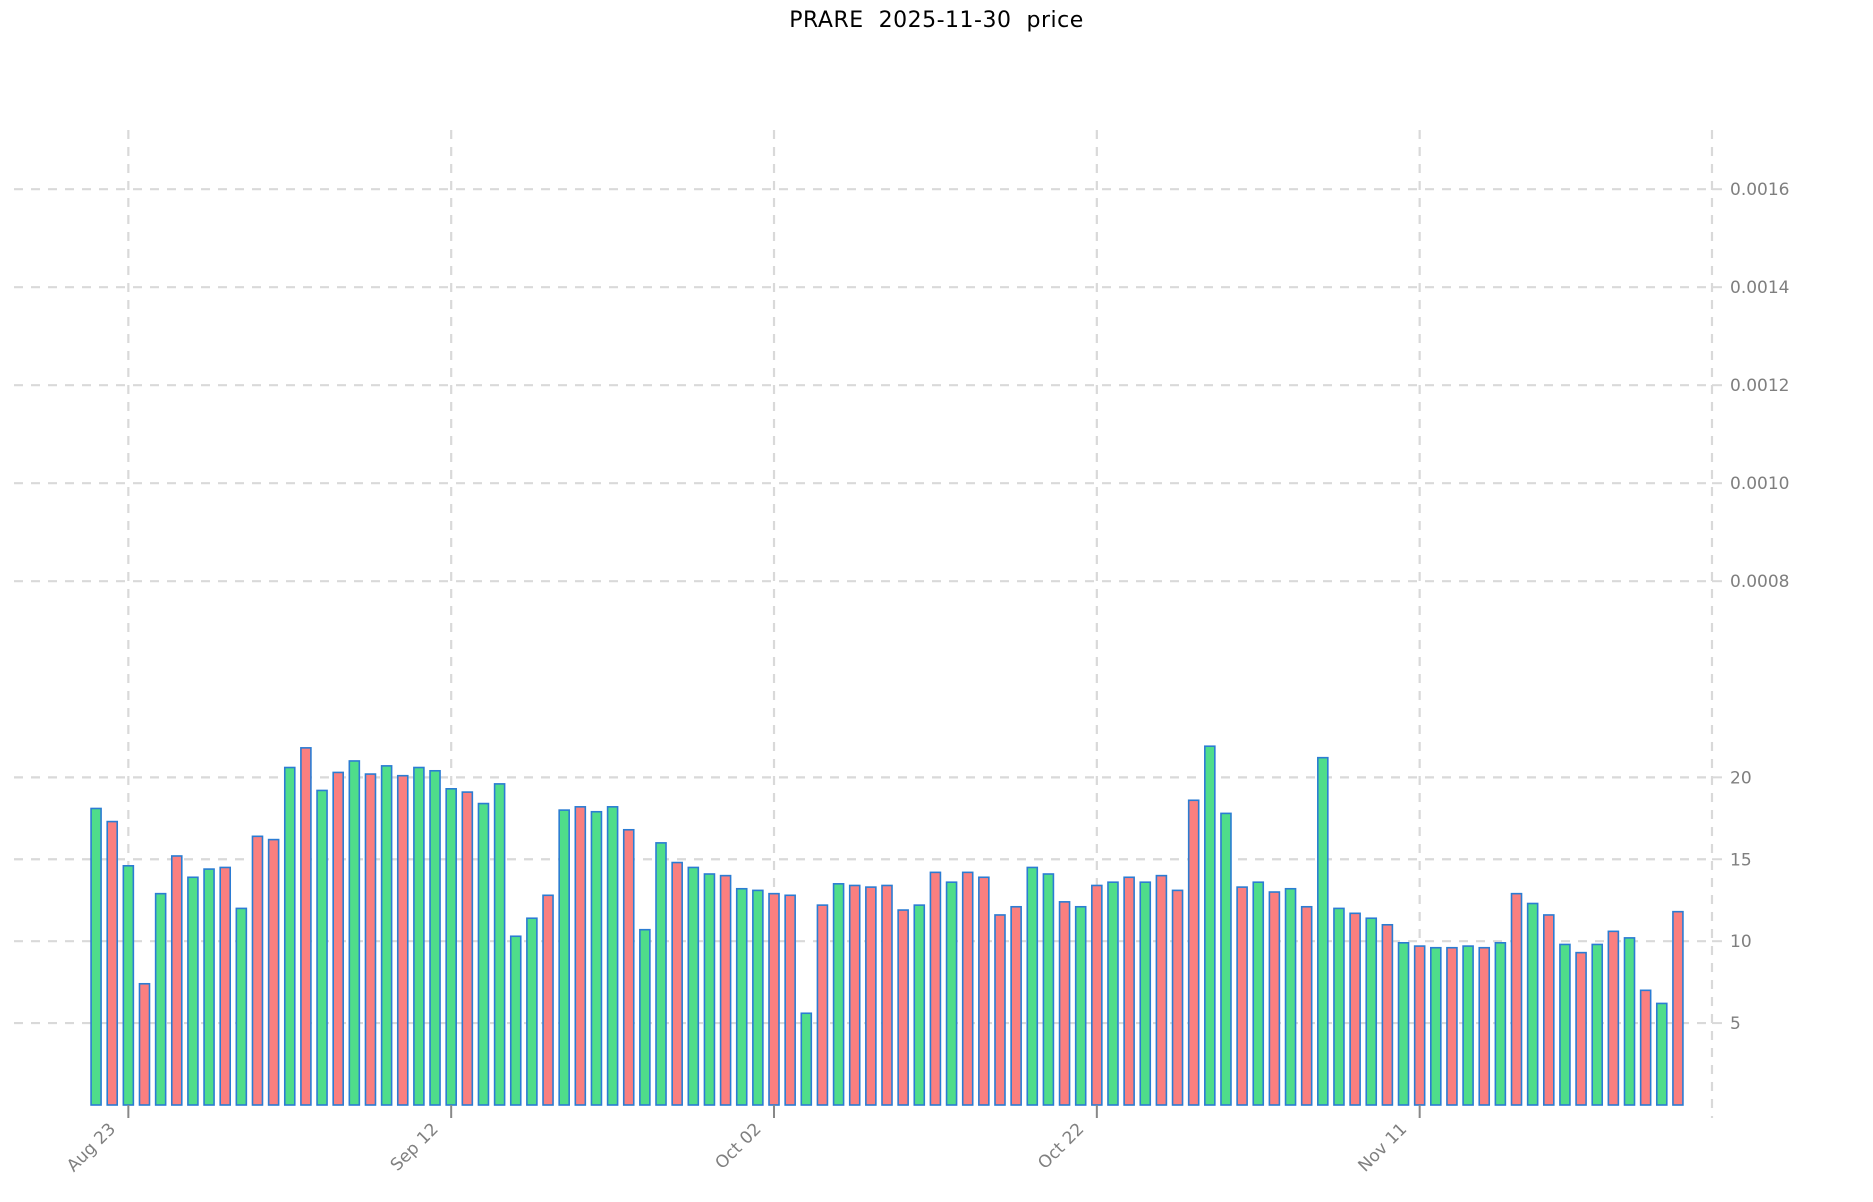 This screenshot has height=1202, width=1873. Describe the element at coordinates (1061, 1146) in the screenshot. I see `x-tick-label: Oct 22` at that location.